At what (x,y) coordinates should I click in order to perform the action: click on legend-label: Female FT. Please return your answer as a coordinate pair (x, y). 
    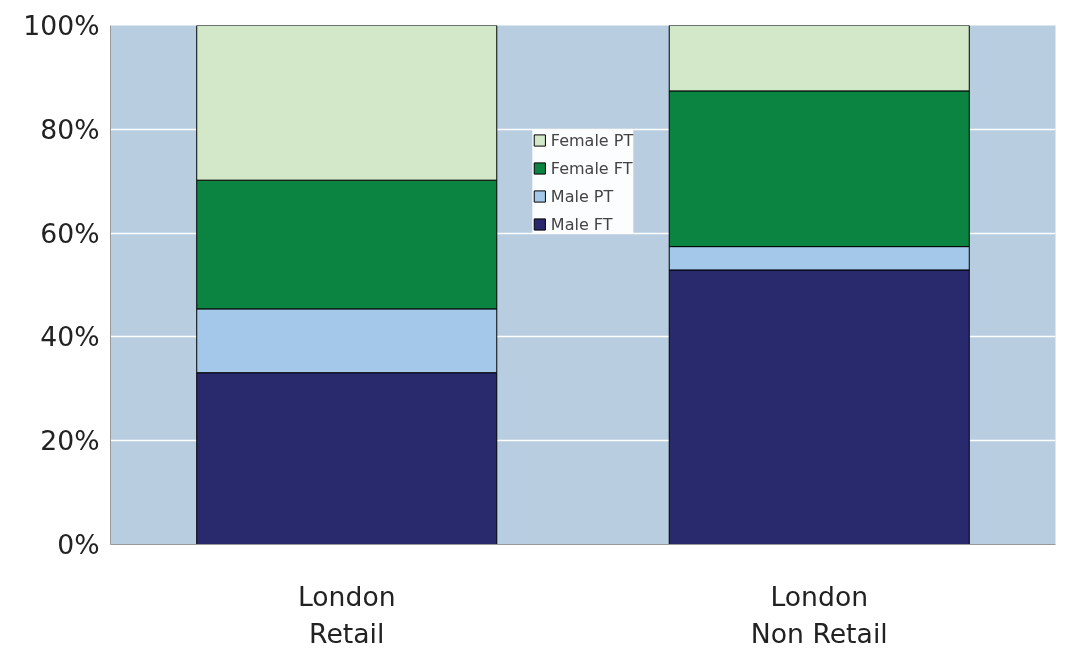
    Looking at the image, I should click on (591, 168).